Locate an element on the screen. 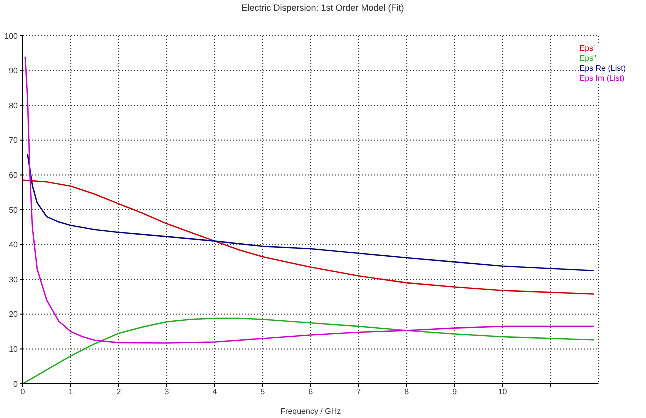 This screenshot has width=646, height=418. x-tick-label: 3 is located at coordinates (167, 392).